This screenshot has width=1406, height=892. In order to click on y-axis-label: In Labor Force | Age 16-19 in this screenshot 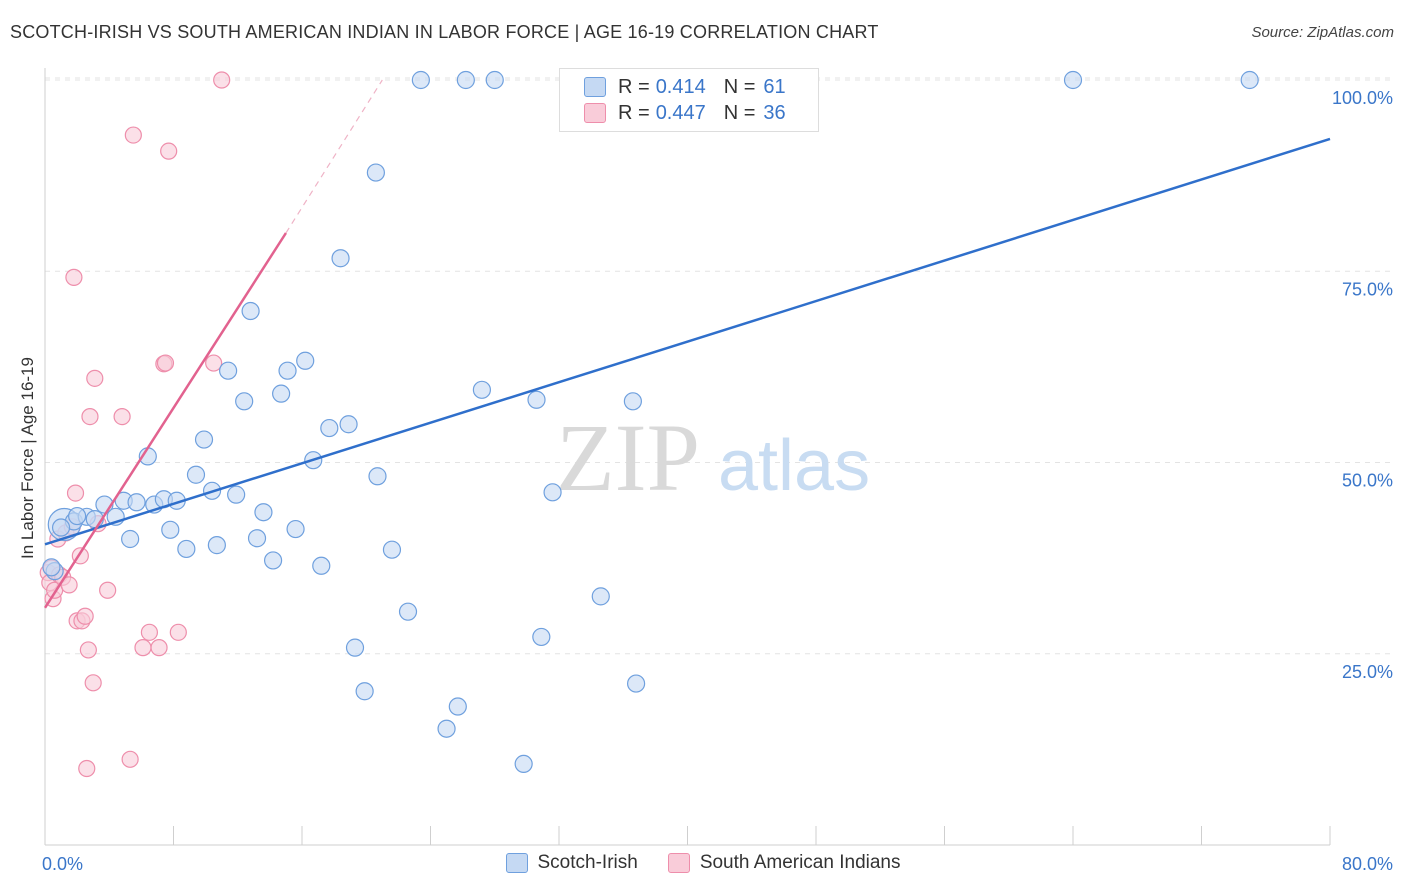, I will do `click(27, 458)`.